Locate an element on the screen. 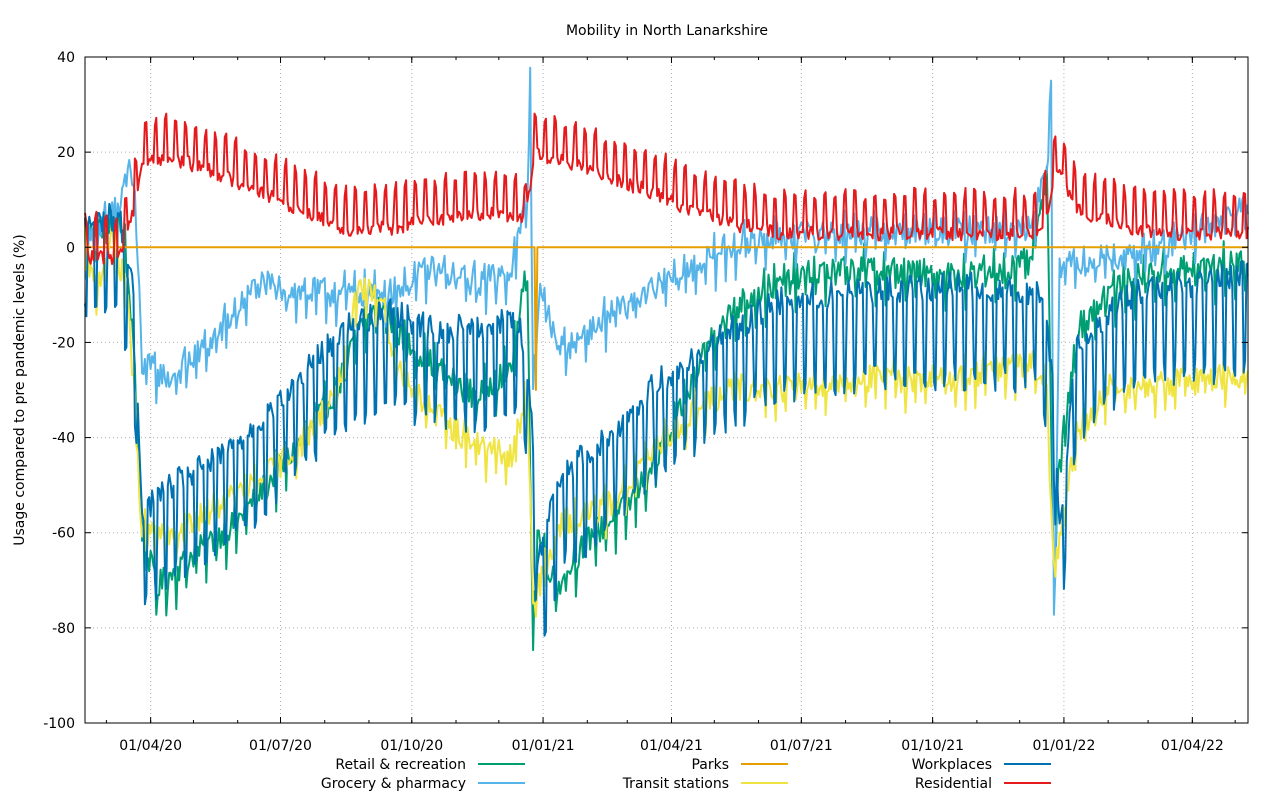 The width and height of the screenshot is (1280, 804). legend-item: Residential is located at coordinates (983, 784).